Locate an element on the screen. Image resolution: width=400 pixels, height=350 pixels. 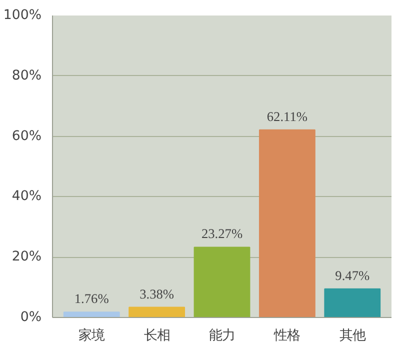
y-tick-label: 100% is located at coordinates (22, 15).